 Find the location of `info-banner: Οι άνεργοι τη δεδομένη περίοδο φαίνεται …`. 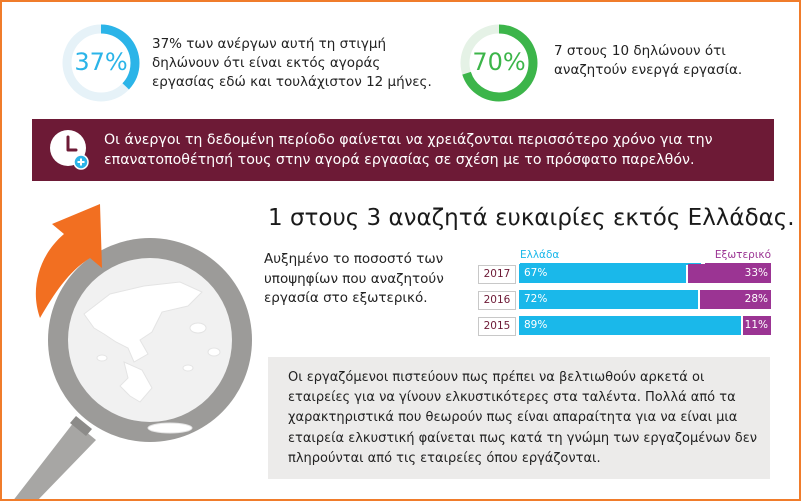

info-banner: Οι άνεργοι τη δεδομένη περίοδο φαίνεται … is located at coordinates (403, 150).